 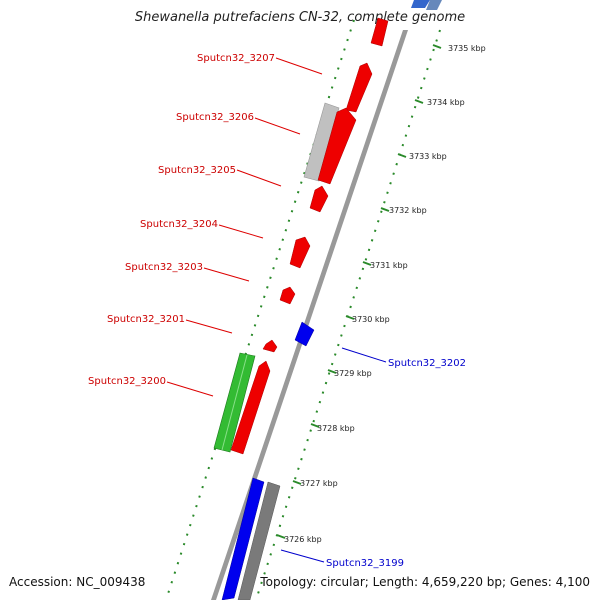 I want to click on gene-label-sputcn32-3201: Sputcn32_3201, so click(x=146, y=319).